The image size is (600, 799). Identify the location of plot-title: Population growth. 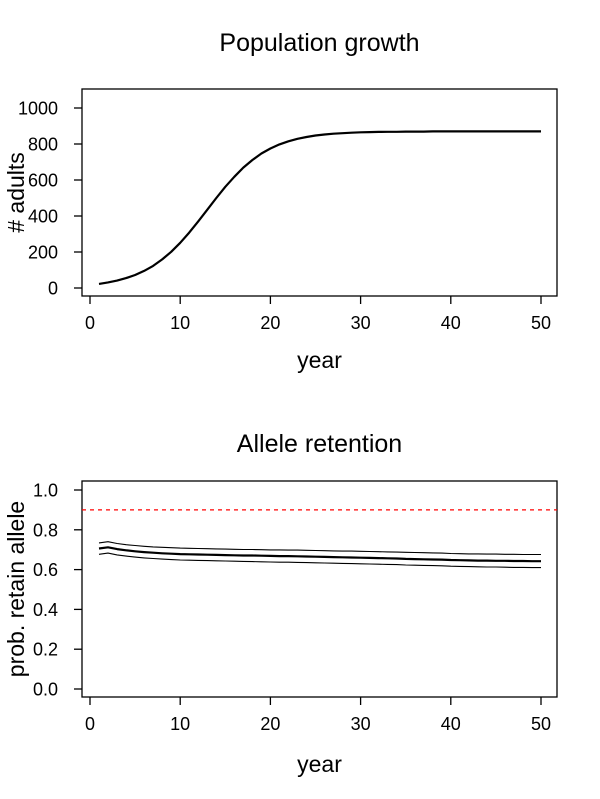
(319, 43).